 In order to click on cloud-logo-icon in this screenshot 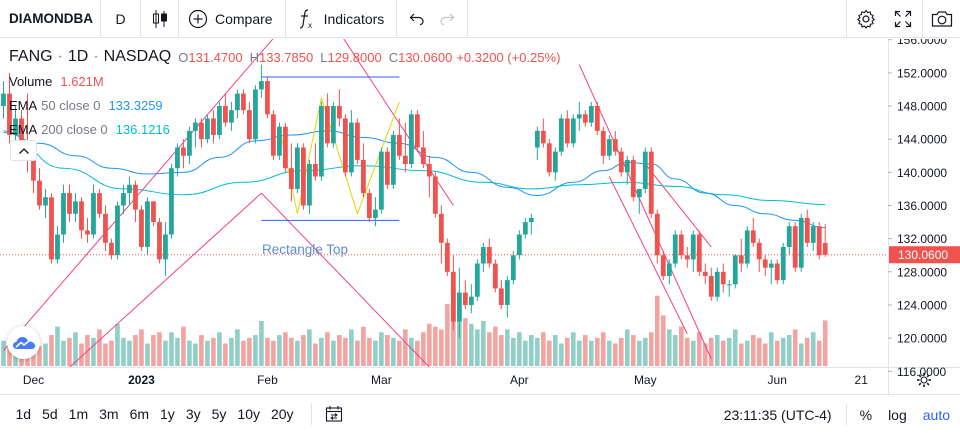, I will do `click(23, 342)`.